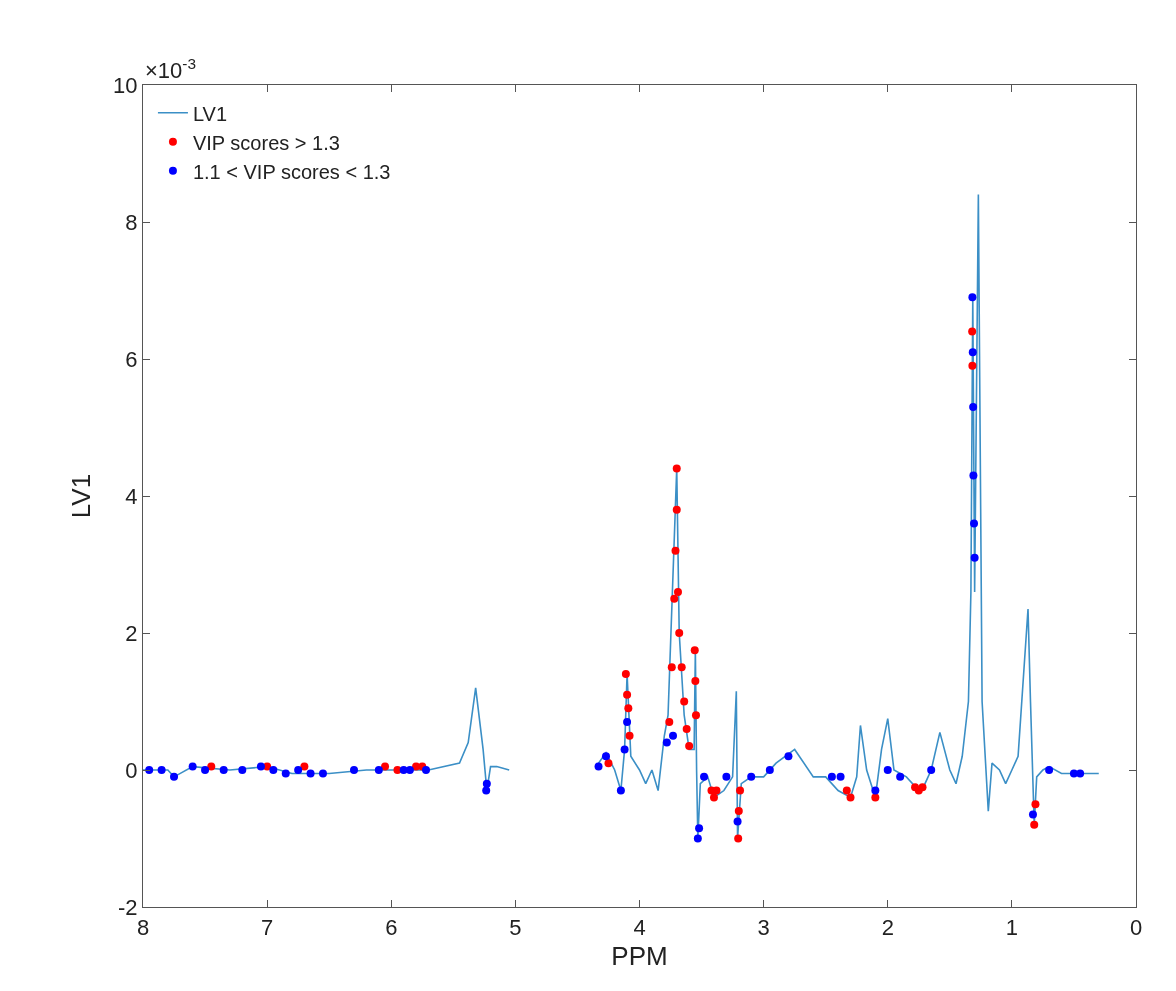 Image resolution: width=1176 pixels, height=991 pixels. I want to click on y-tick-label: -2, so click(127, 907).